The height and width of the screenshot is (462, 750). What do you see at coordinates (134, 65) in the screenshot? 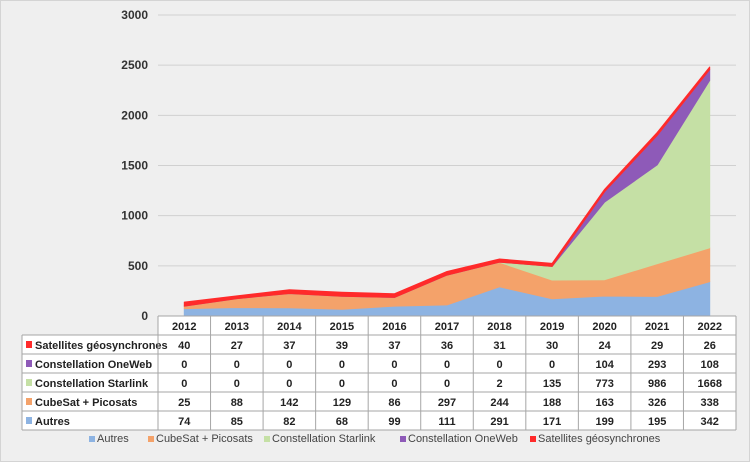
I see `y-tick-label: 2500` at bounding box center [134, 65].